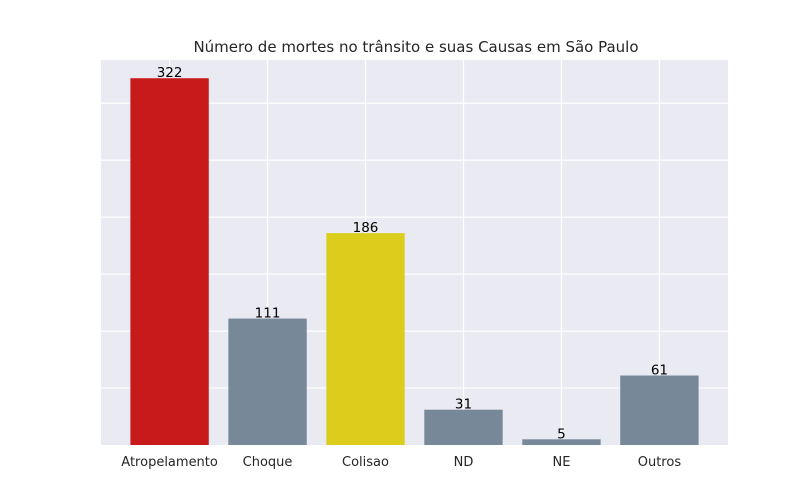 Image resolution: width=809 pixels, height=500 pixels. Describe the element at coordinates (366, 228) in the screenshot. I see `data-label-colisao: 186` at that location.